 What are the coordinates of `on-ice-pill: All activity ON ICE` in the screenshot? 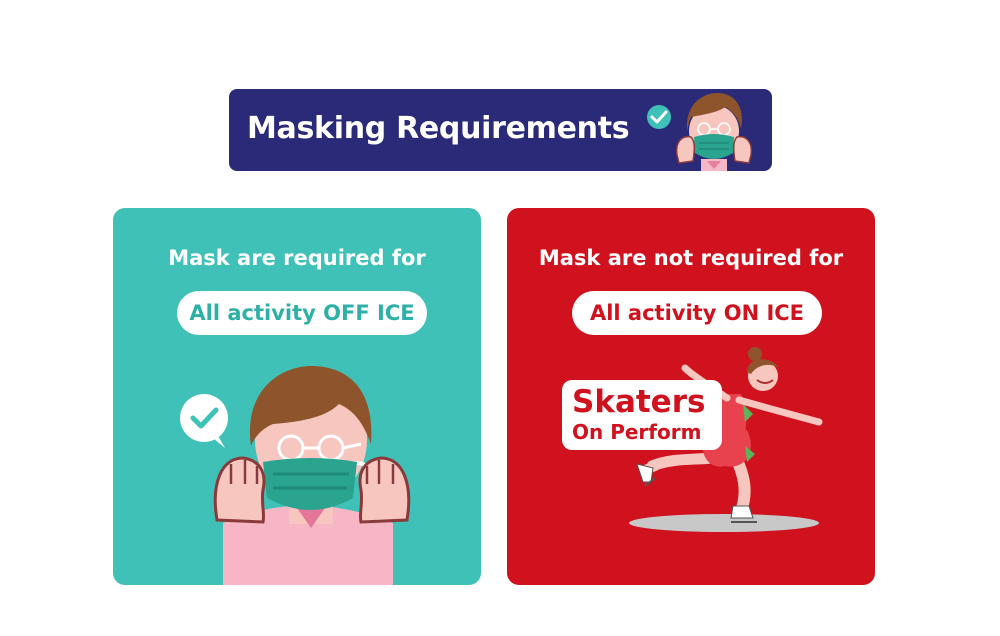 It's located at (697, 313).